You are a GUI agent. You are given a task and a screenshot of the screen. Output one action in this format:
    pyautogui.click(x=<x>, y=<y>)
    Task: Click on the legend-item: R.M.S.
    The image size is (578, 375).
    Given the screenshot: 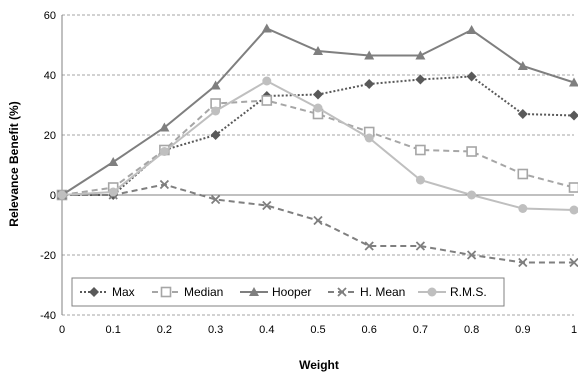 What is the action you would take?
    pyautogui.click(x=452, y=292)
    